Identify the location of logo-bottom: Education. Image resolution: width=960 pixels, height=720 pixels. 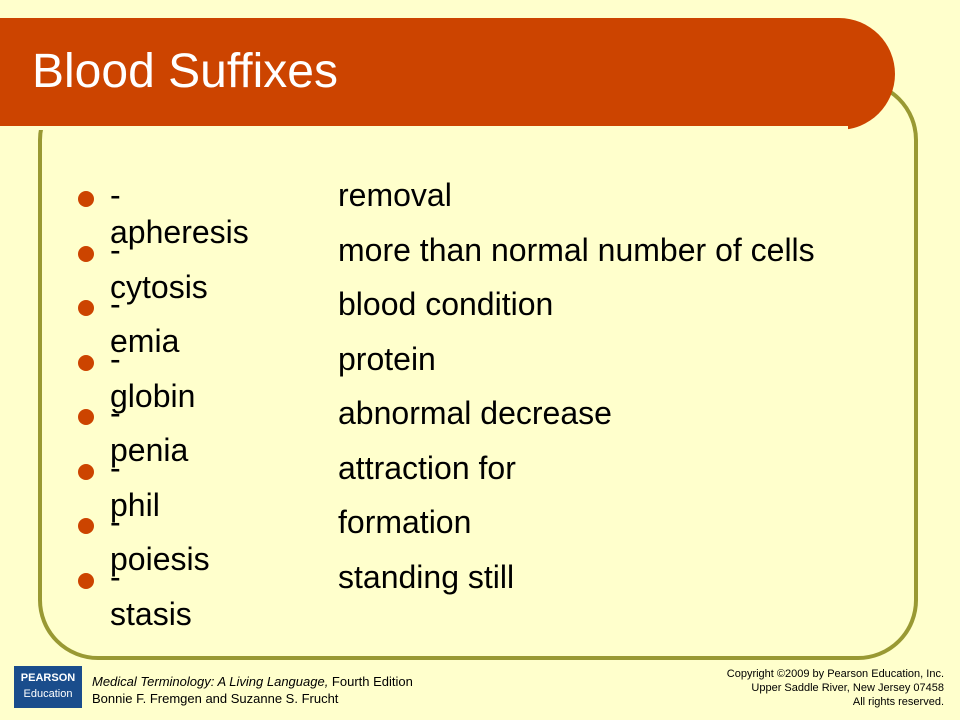
(48, 694).